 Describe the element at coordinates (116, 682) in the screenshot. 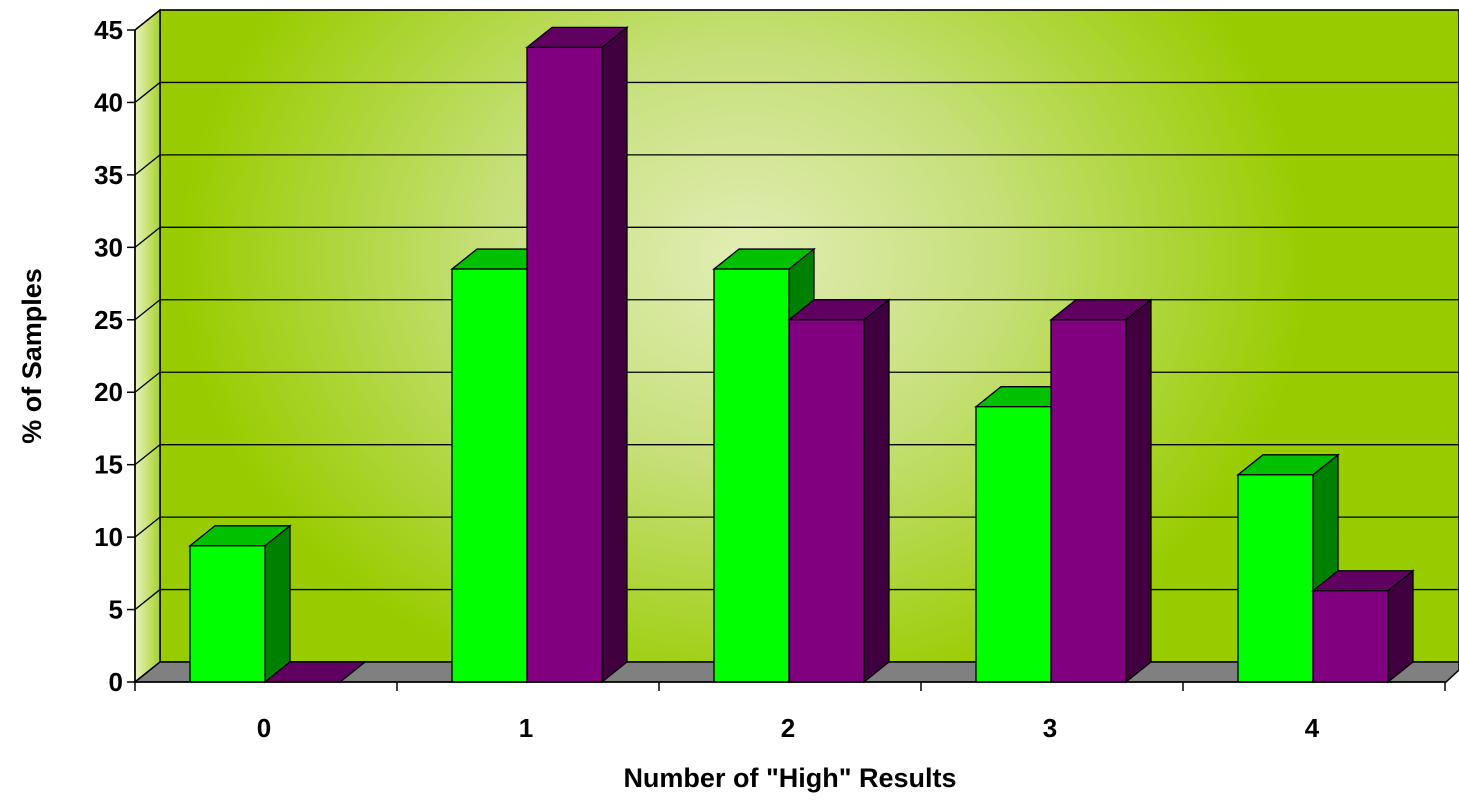

I see `y-tick-label: 0` at that location.